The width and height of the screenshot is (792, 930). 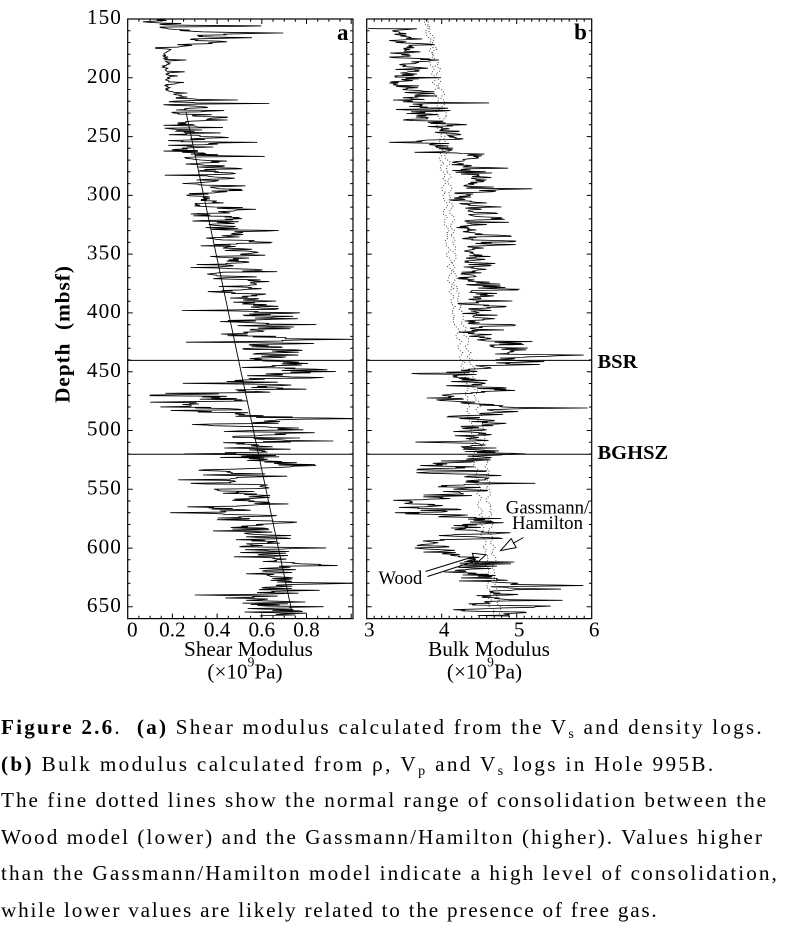 What do you see at coordinates (104, 311) in the screenshot?
I see `svg-text: 400` at bounding box center [104, 311].